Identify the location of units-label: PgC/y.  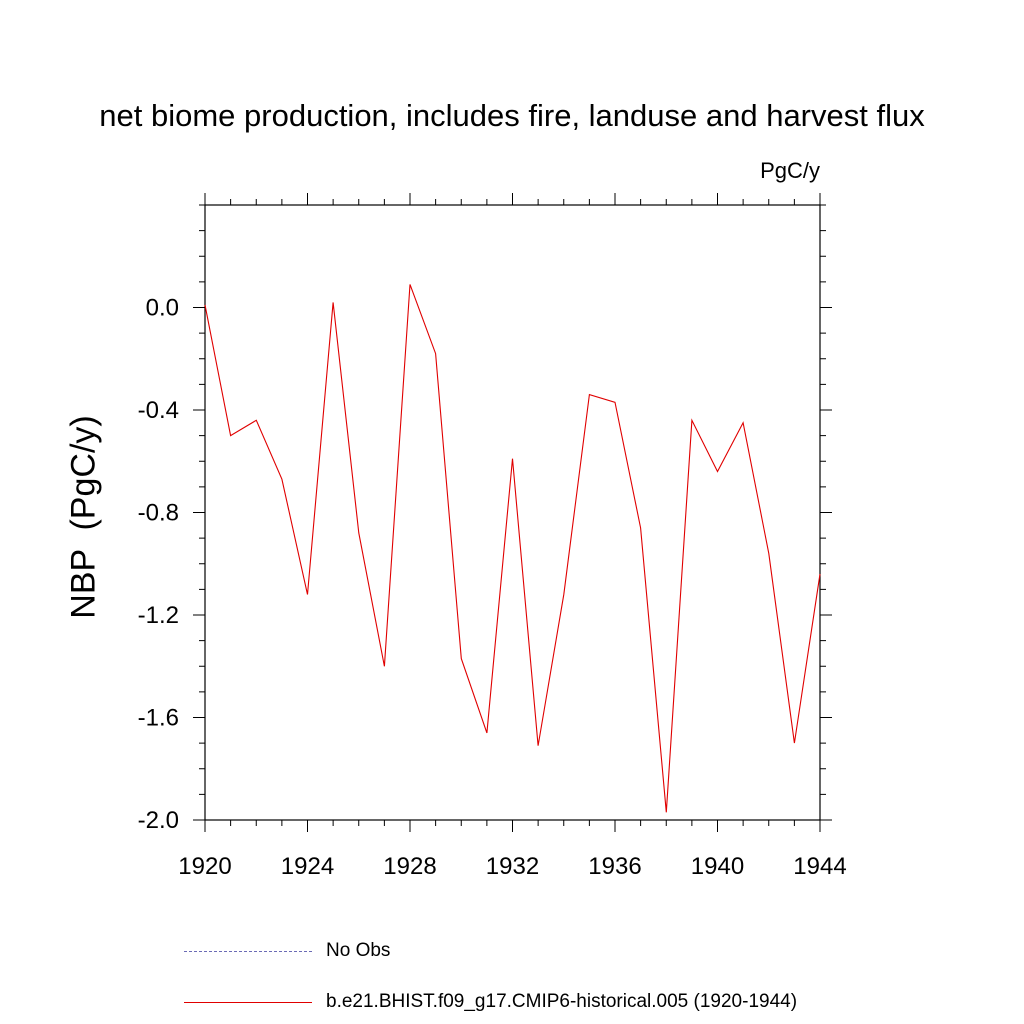
(790, 170).